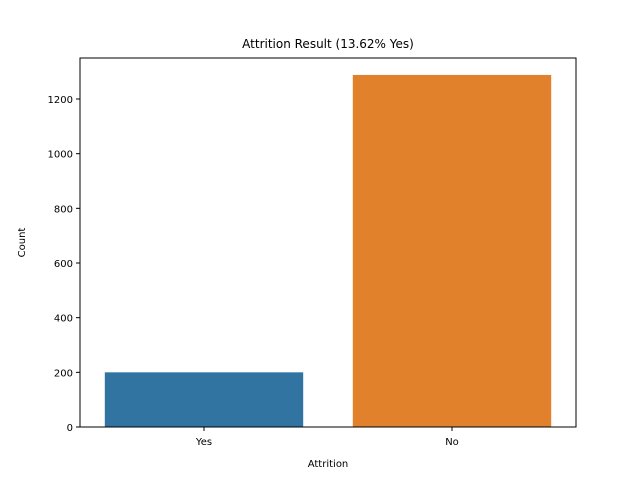 This screenshot has height=480, width=640. I want to click on x-tick-label: Yes, so click(203, 442).